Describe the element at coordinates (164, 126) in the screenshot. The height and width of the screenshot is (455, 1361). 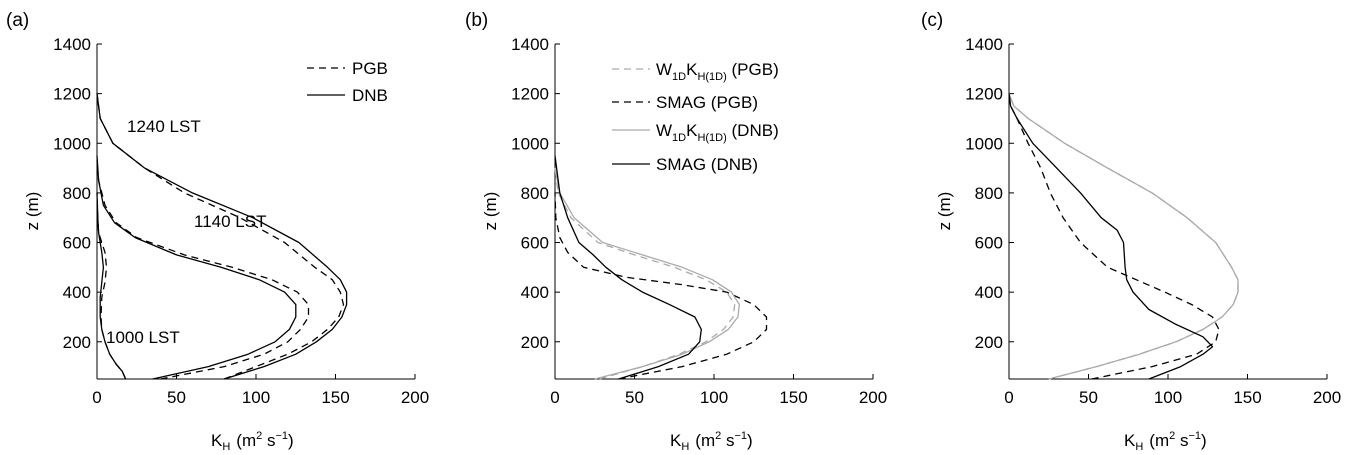
I see `annotation-1240-lst: 1240 LST` at that location.